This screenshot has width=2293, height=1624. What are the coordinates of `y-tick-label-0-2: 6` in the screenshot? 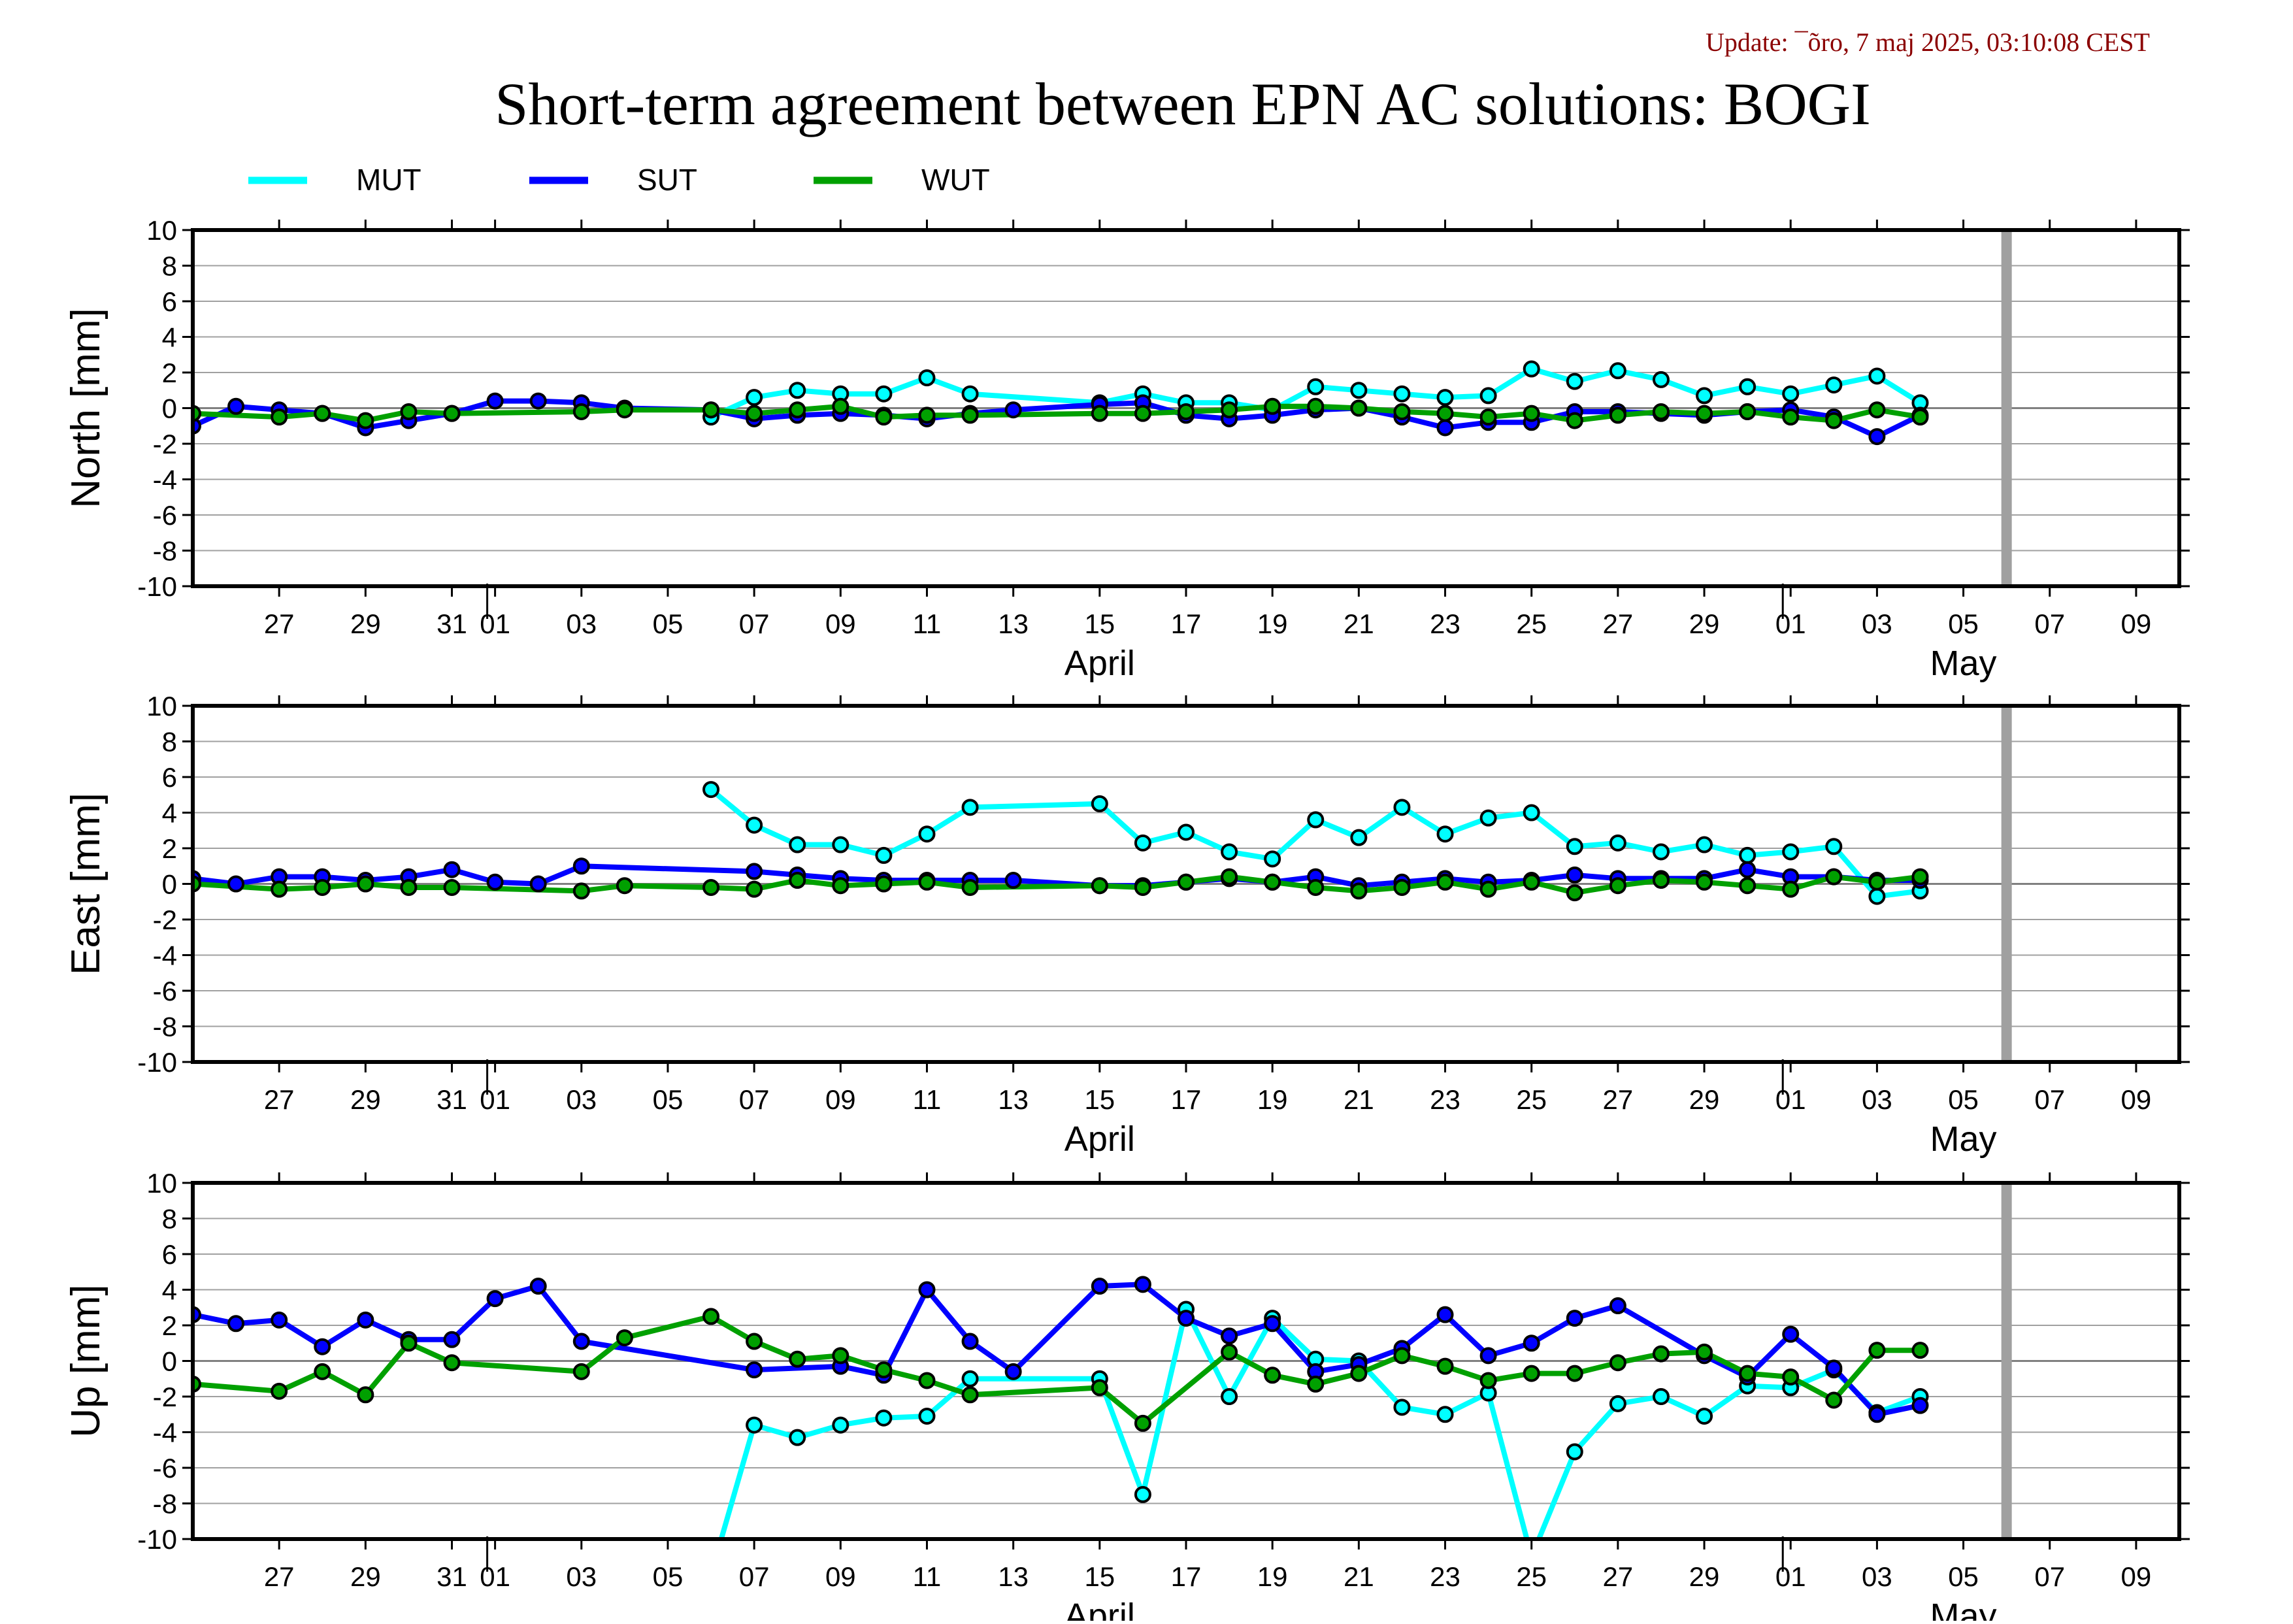 It's located at (170, 301).